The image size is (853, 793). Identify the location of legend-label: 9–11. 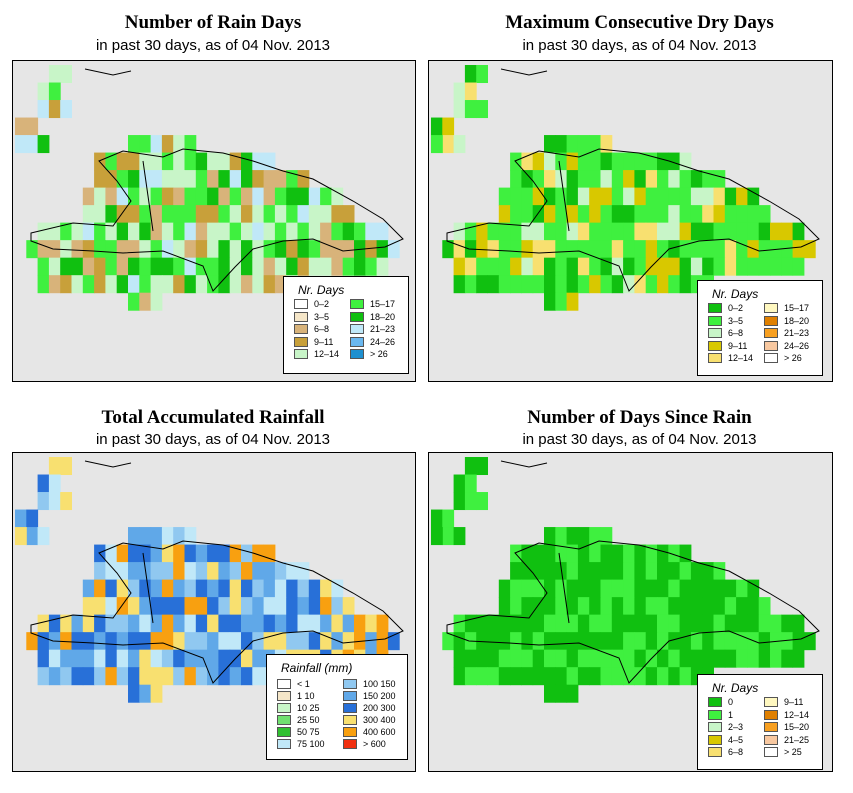
(794, 702).